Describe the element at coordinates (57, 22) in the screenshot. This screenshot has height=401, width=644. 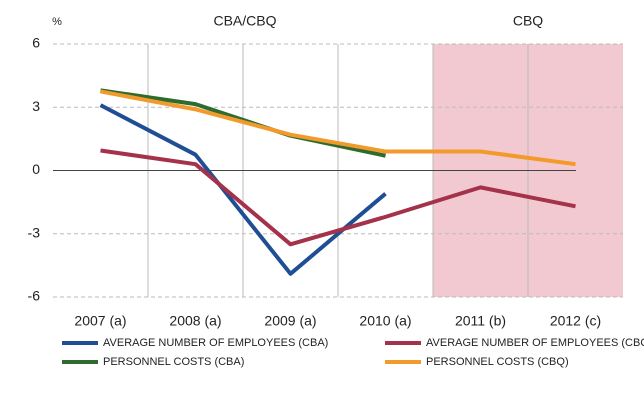
I see `y-unit: %` at that location.